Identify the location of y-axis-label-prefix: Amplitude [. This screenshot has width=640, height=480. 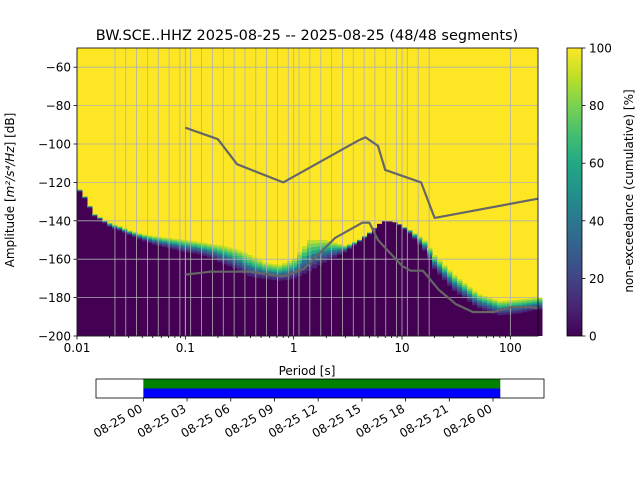
(10, 232).